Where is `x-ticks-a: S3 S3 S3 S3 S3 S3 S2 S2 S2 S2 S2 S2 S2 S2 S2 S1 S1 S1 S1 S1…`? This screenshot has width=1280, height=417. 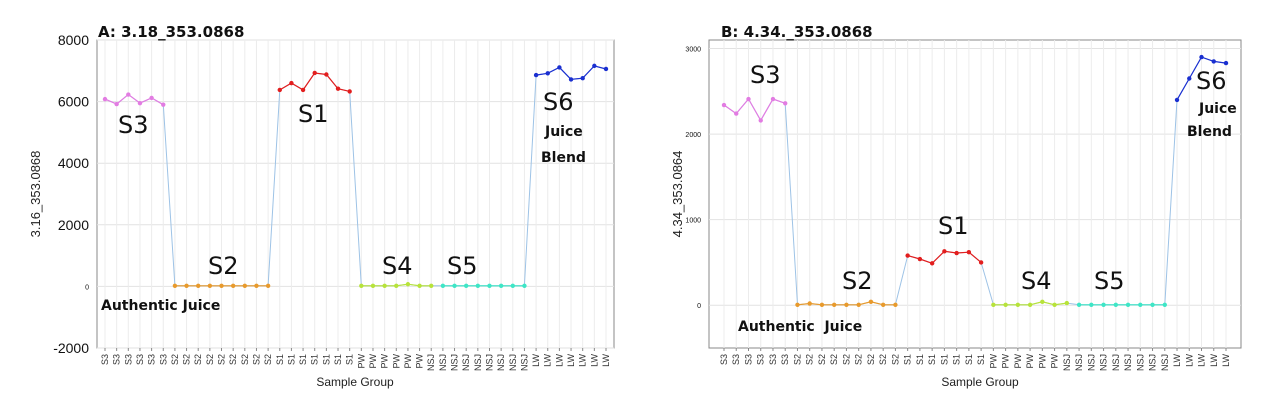
x-ticks-a: S3 S3 S3 S3 S3 S3 S2 S2 S2 S2 S2 S2 S2 S2 S2 S1 S1 S1 S1 S1… is located at coordinates (355, 359).